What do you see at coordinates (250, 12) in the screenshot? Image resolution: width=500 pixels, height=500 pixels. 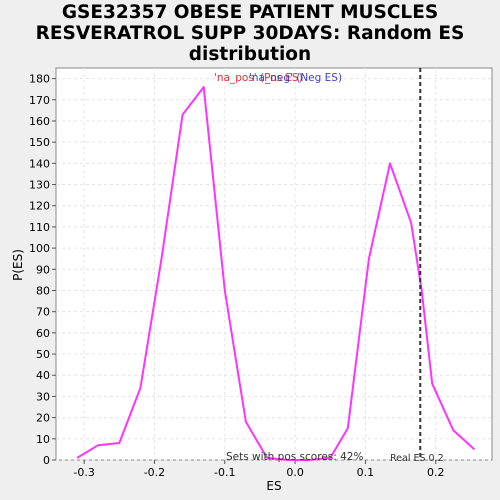 I see `chart-title-line-1: GSE32357 OBESE PATIENT MUSCLES` at bounding box center [250, 12].